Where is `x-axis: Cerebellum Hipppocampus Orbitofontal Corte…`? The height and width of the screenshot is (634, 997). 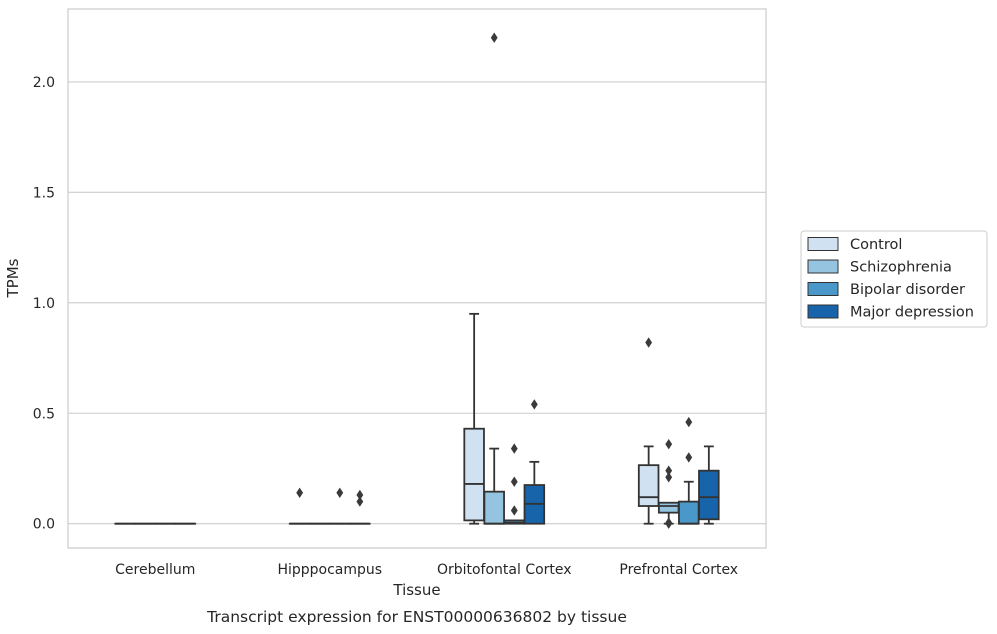 x-axis: Cerebellum Hipppocampus Orbitofontal Corte… is located at coordinates (426, 570).